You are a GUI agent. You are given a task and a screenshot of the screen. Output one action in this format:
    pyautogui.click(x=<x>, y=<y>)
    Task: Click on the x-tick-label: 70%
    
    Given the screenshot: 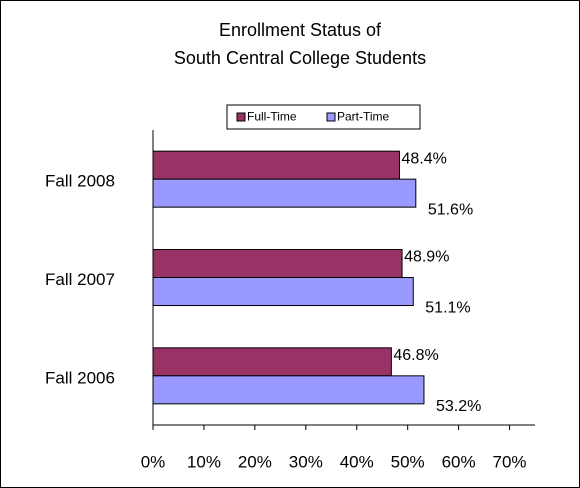 What is the action you would take?
    pyautogui.click(x=510, y=461)
    